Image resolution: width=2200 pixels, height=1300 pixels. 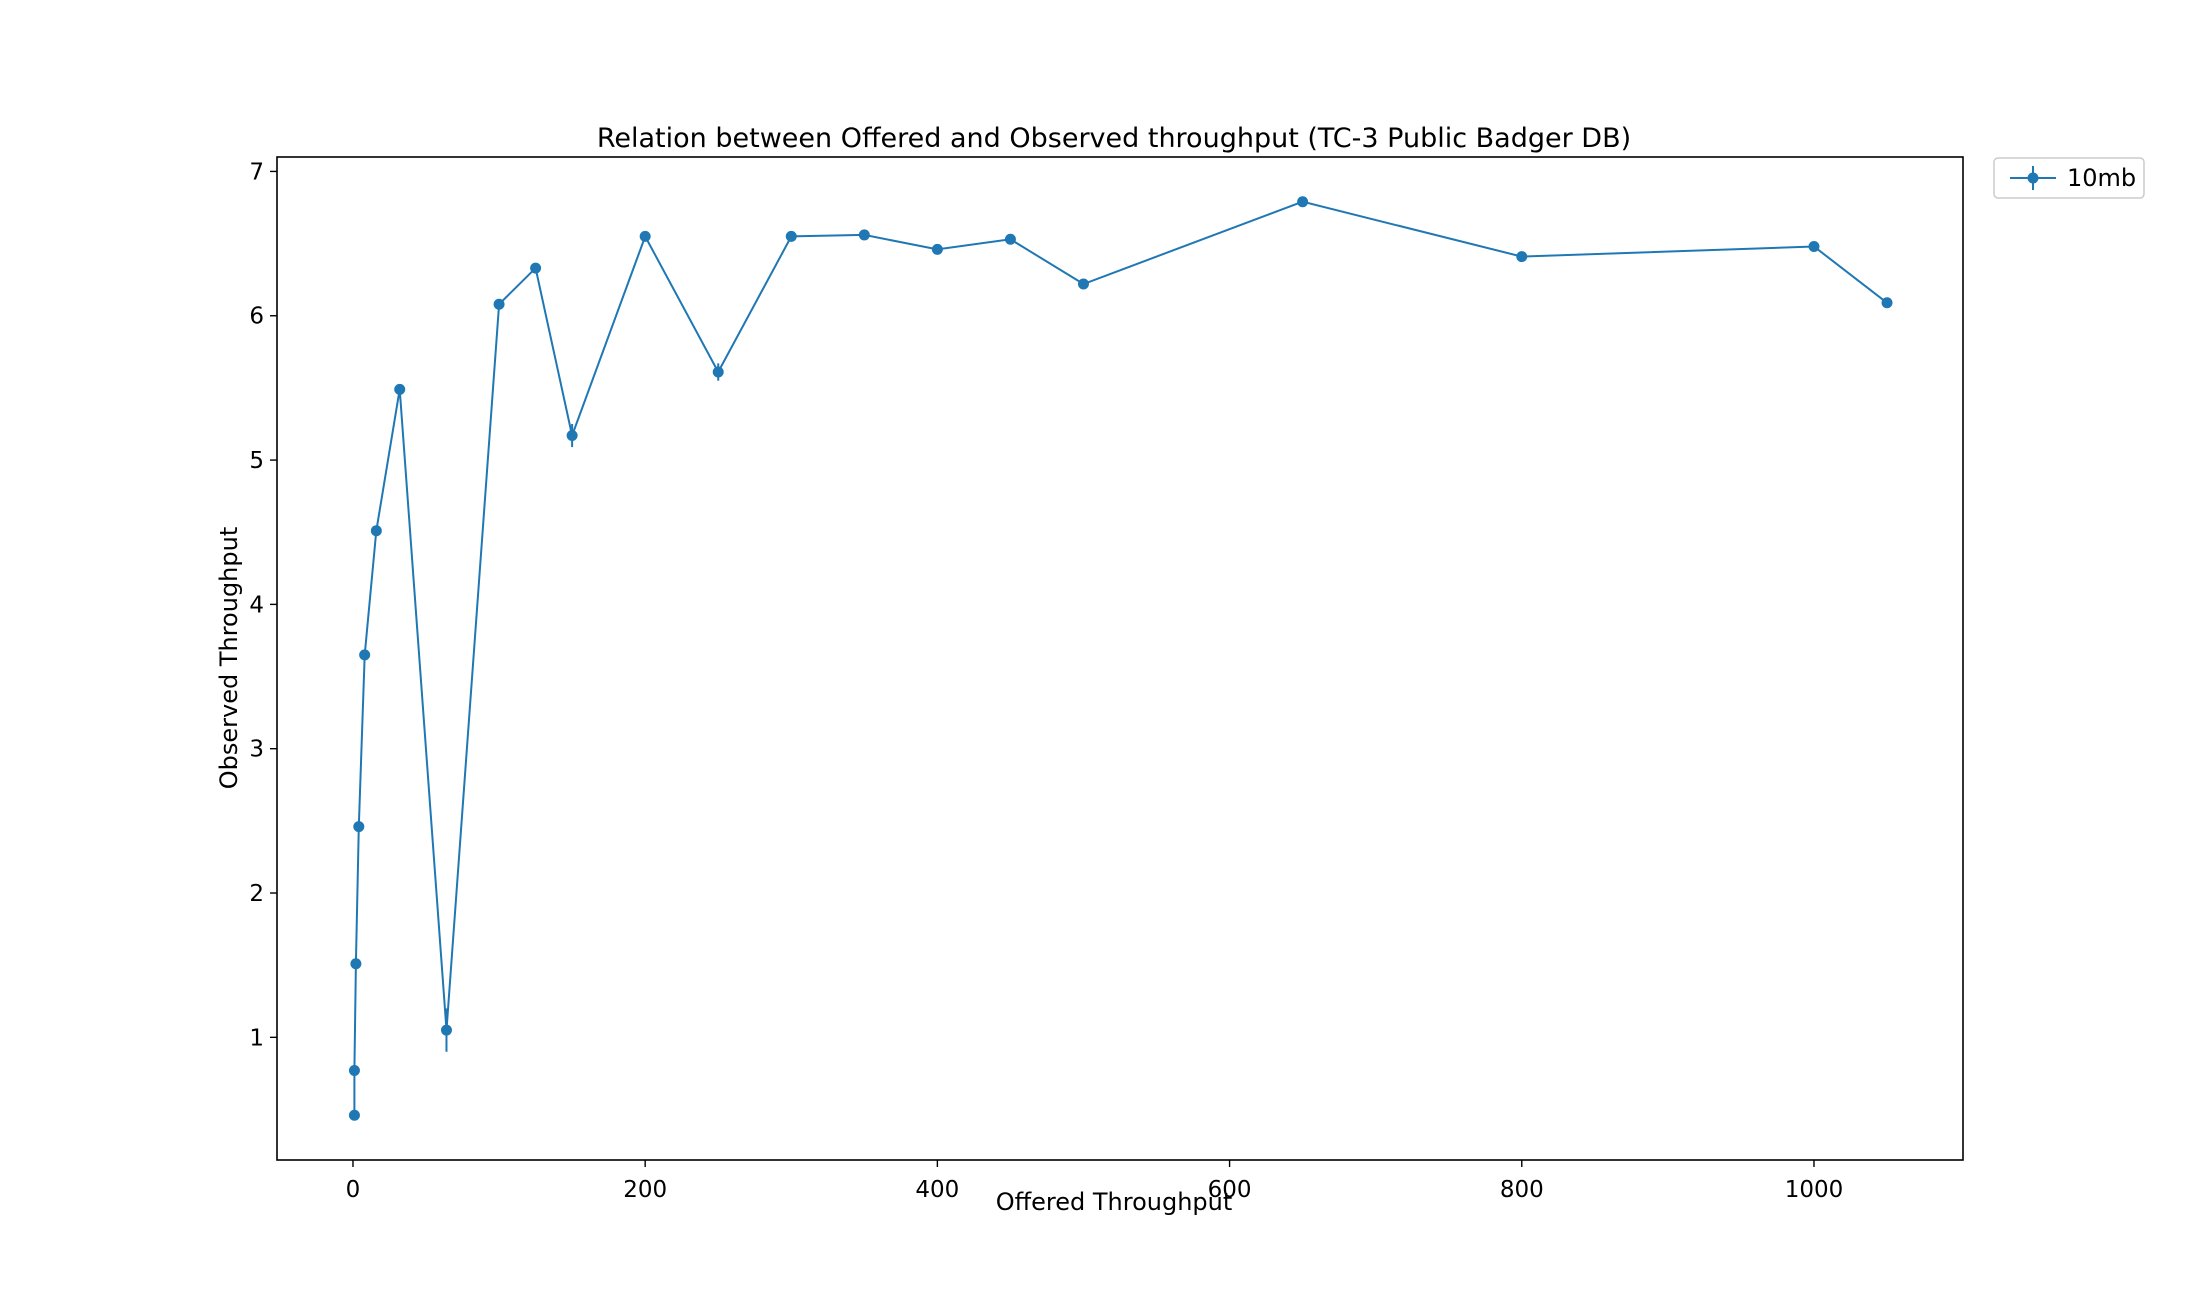 I want to click on y-tick-label: 3, so click(x=256, y=750).